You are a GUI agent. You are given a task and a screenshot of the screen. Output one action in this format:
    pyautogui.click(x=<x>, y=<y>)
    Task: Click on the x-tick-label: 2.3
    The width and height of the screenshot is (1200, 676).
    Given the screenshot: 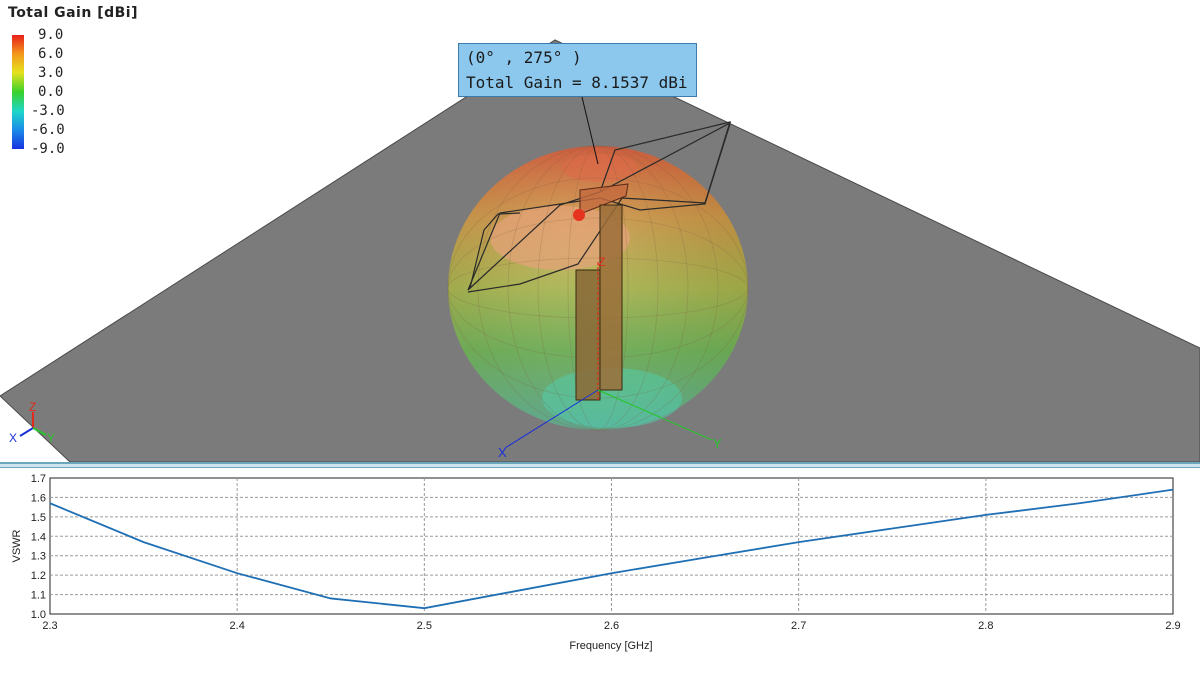 What is the action you would take?
    pyautogui.click(x=49, y=626)
    